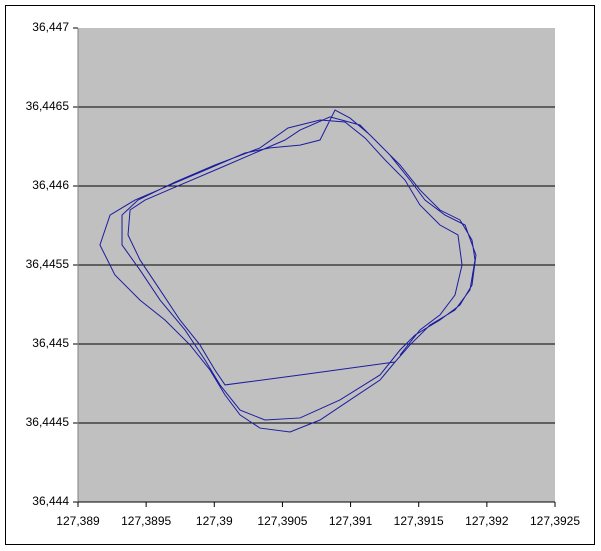 The width and height of the screenshot is (601, 551). Describe the element at coordinates (78, 521) in the screenshot. I see `x-tick-label: 127,389` at that location.